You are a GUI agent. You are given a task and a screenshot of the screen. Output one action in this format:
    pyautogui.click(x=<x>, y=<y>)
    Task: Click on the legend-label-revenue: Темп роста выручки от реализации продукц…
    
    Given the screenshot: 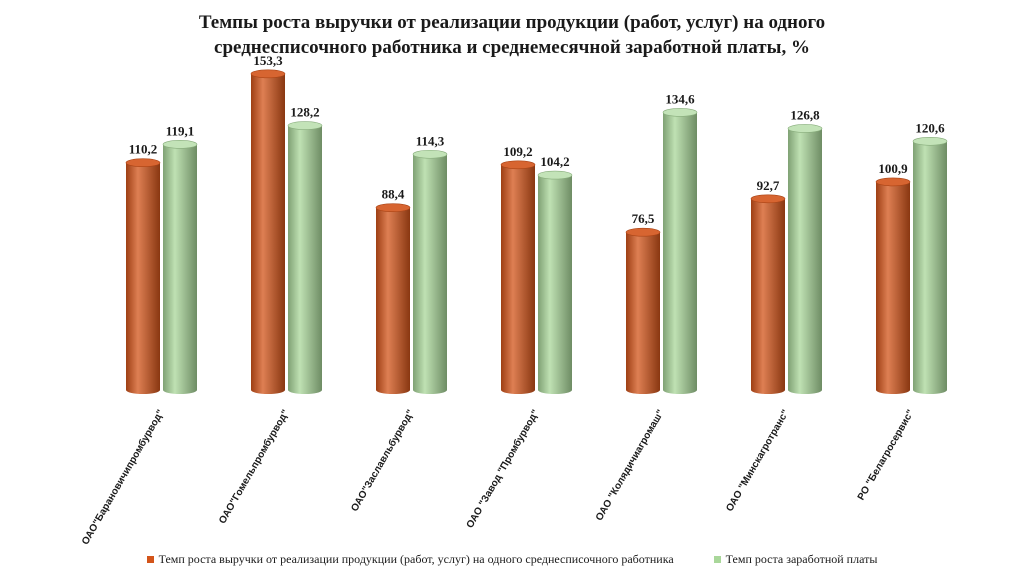 What is the action you would take?
    pyautogui.click(x=416, y=559)
    